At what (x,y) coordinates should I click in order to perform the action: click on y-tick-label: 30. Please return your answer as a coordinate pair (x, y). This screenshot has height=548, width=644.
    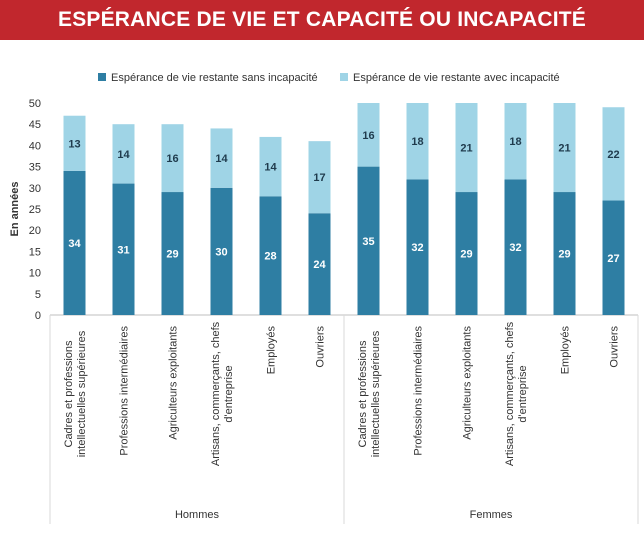
    Looking at the image, I should click on (35, 189).